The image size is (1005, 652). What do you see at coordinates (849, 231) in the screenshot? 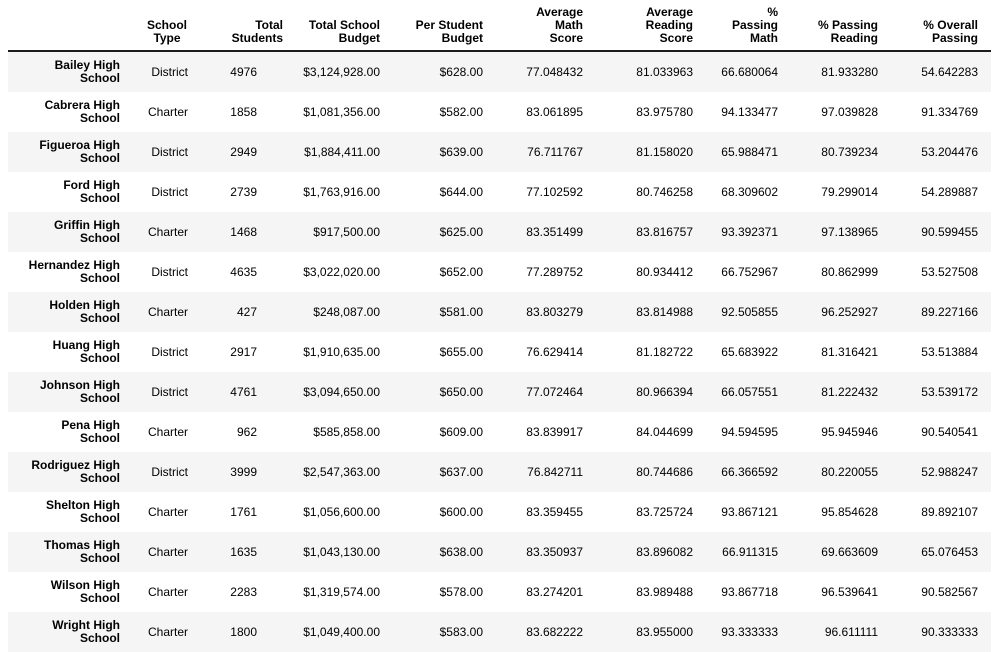
I see `table-cell-pct-passing-reading: 97.138965` at bounding box center [849, 231].